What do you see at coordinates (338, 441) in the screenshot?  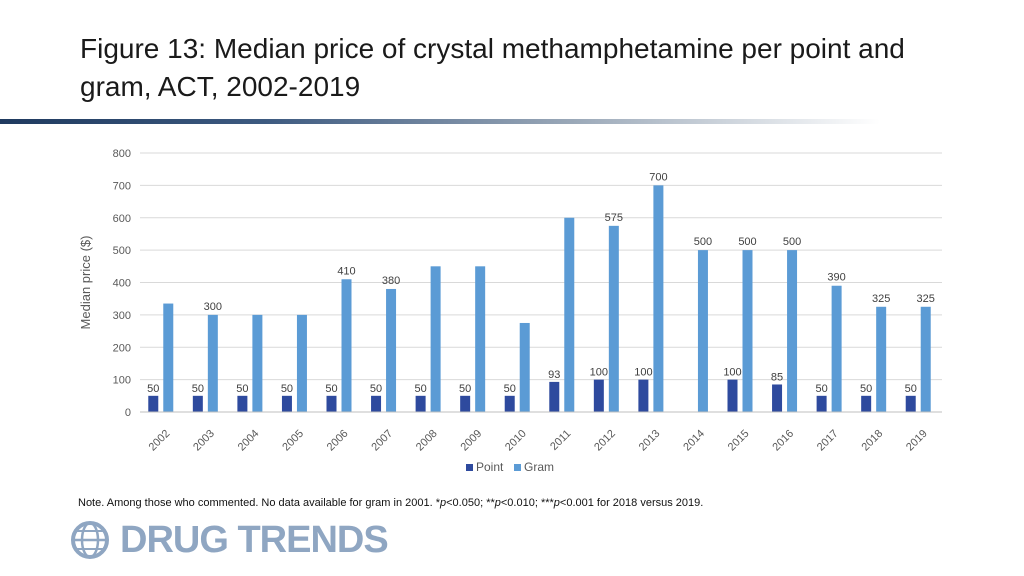 I see `x-tick-label: 2006` at bounding box center [338, 441].